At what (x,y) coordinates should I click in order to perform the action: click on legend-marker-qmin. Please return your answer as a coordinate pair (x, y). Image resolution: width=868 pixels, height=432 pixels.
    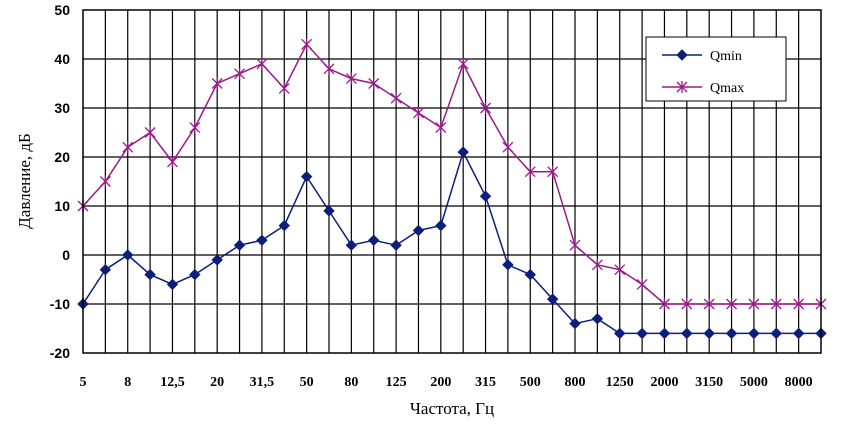
    Looking at the image, I should click on (682, 55).